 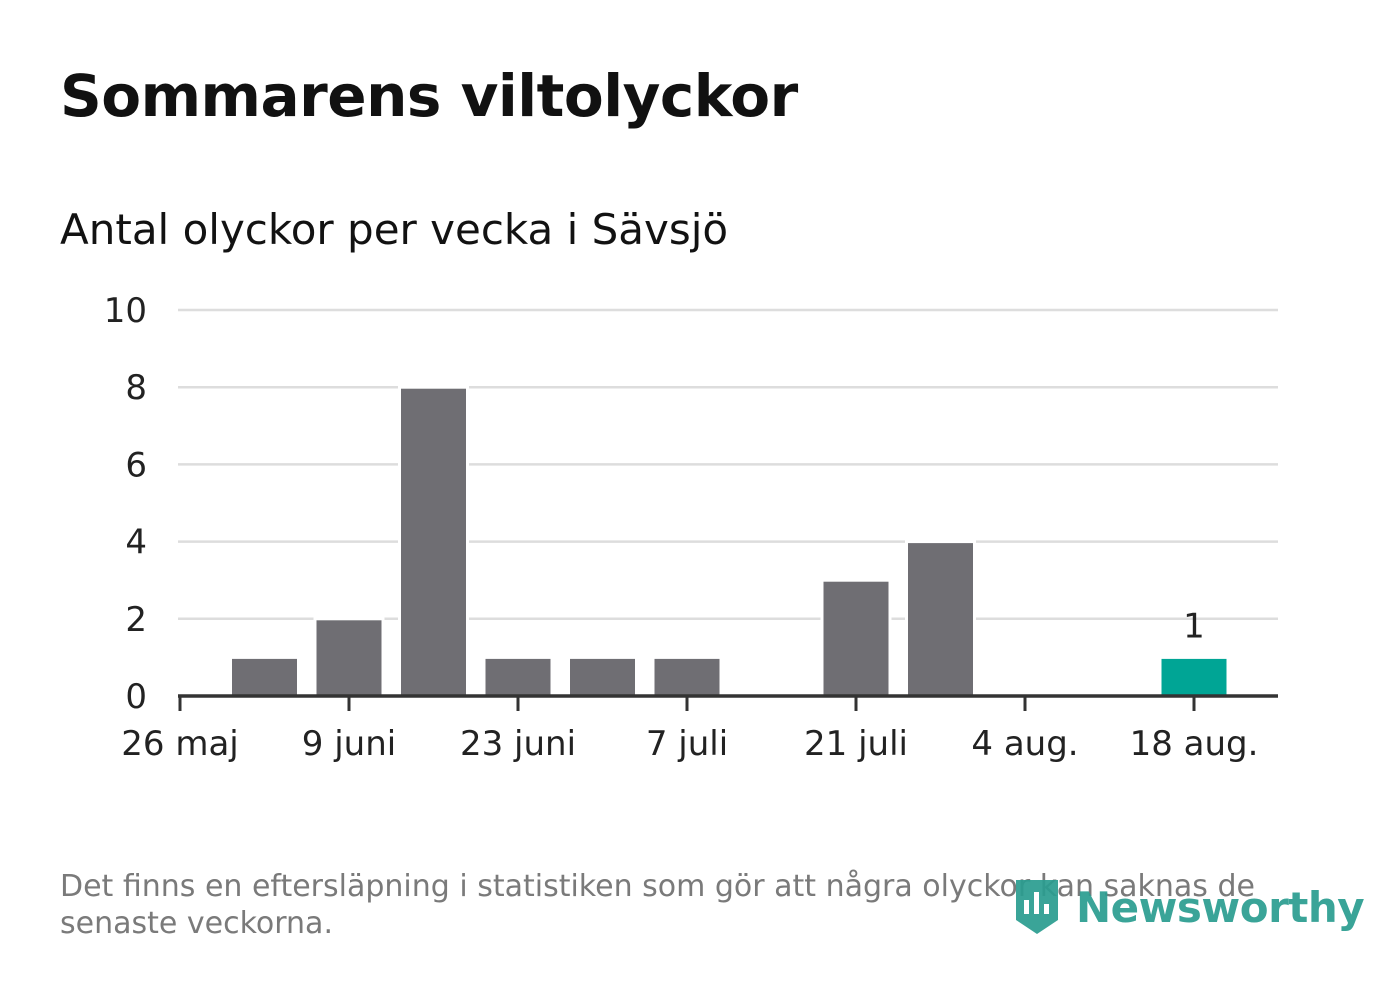 I want to click on y-tick-label: 6, so click(x=136, y=465).